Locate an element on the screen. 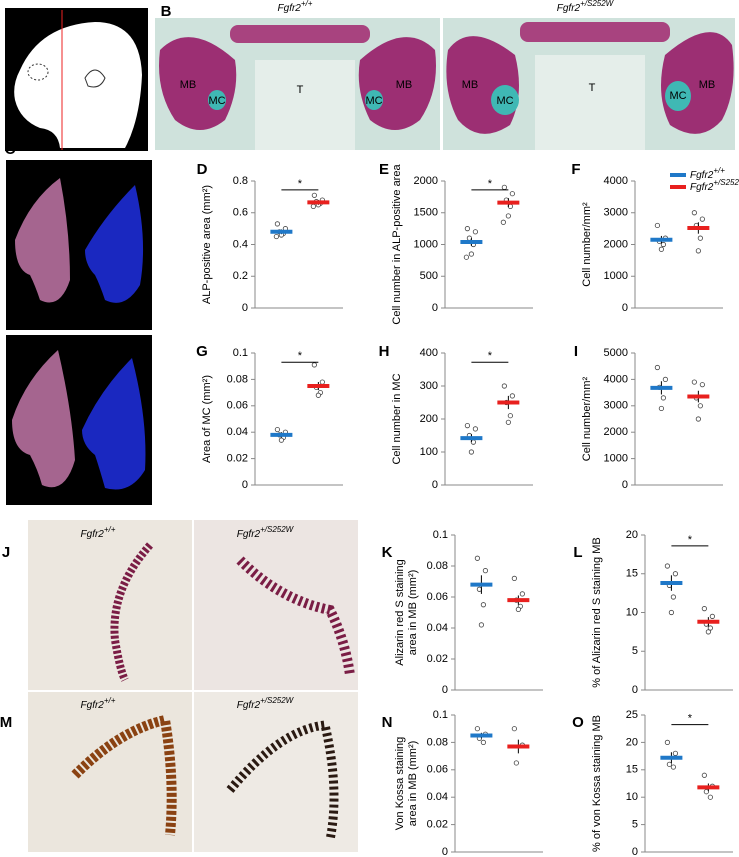 This screenshot has width=739, height=857. image-m-right is located at coordinates (276, 772).